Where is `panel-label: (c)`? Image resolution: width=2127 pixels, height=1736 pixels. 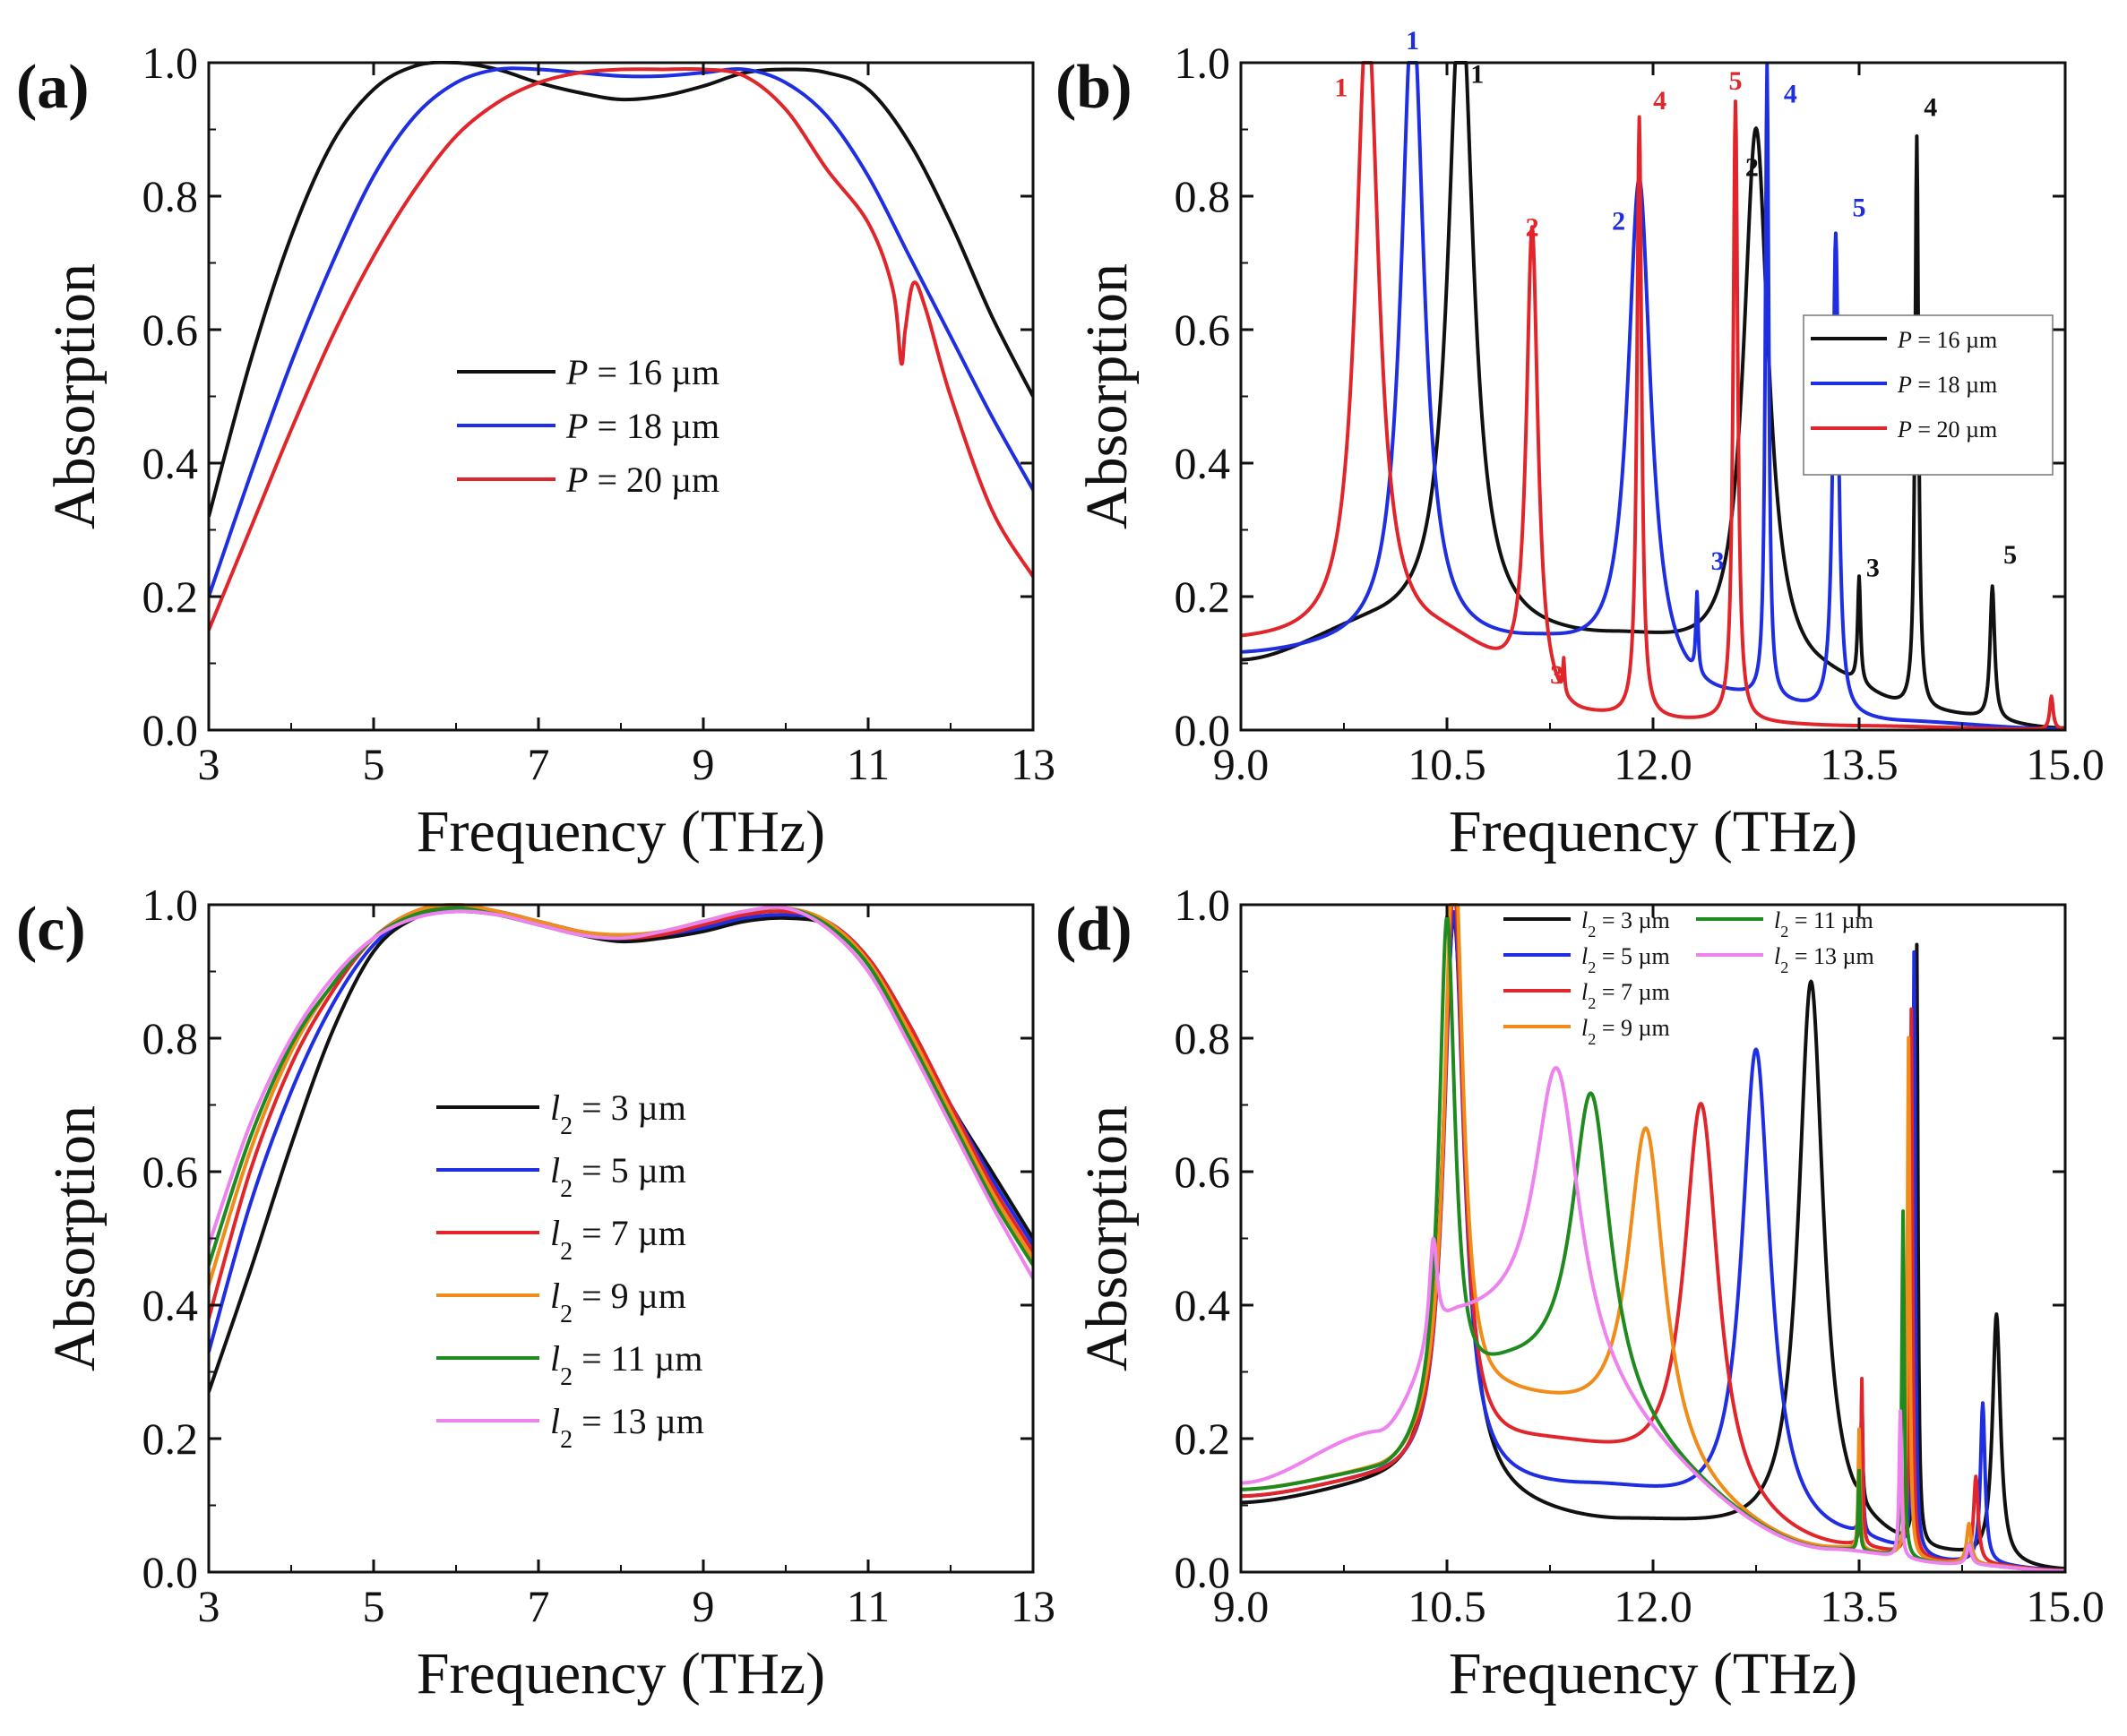 panel-label: (c) is located at coordinates (51, 930).